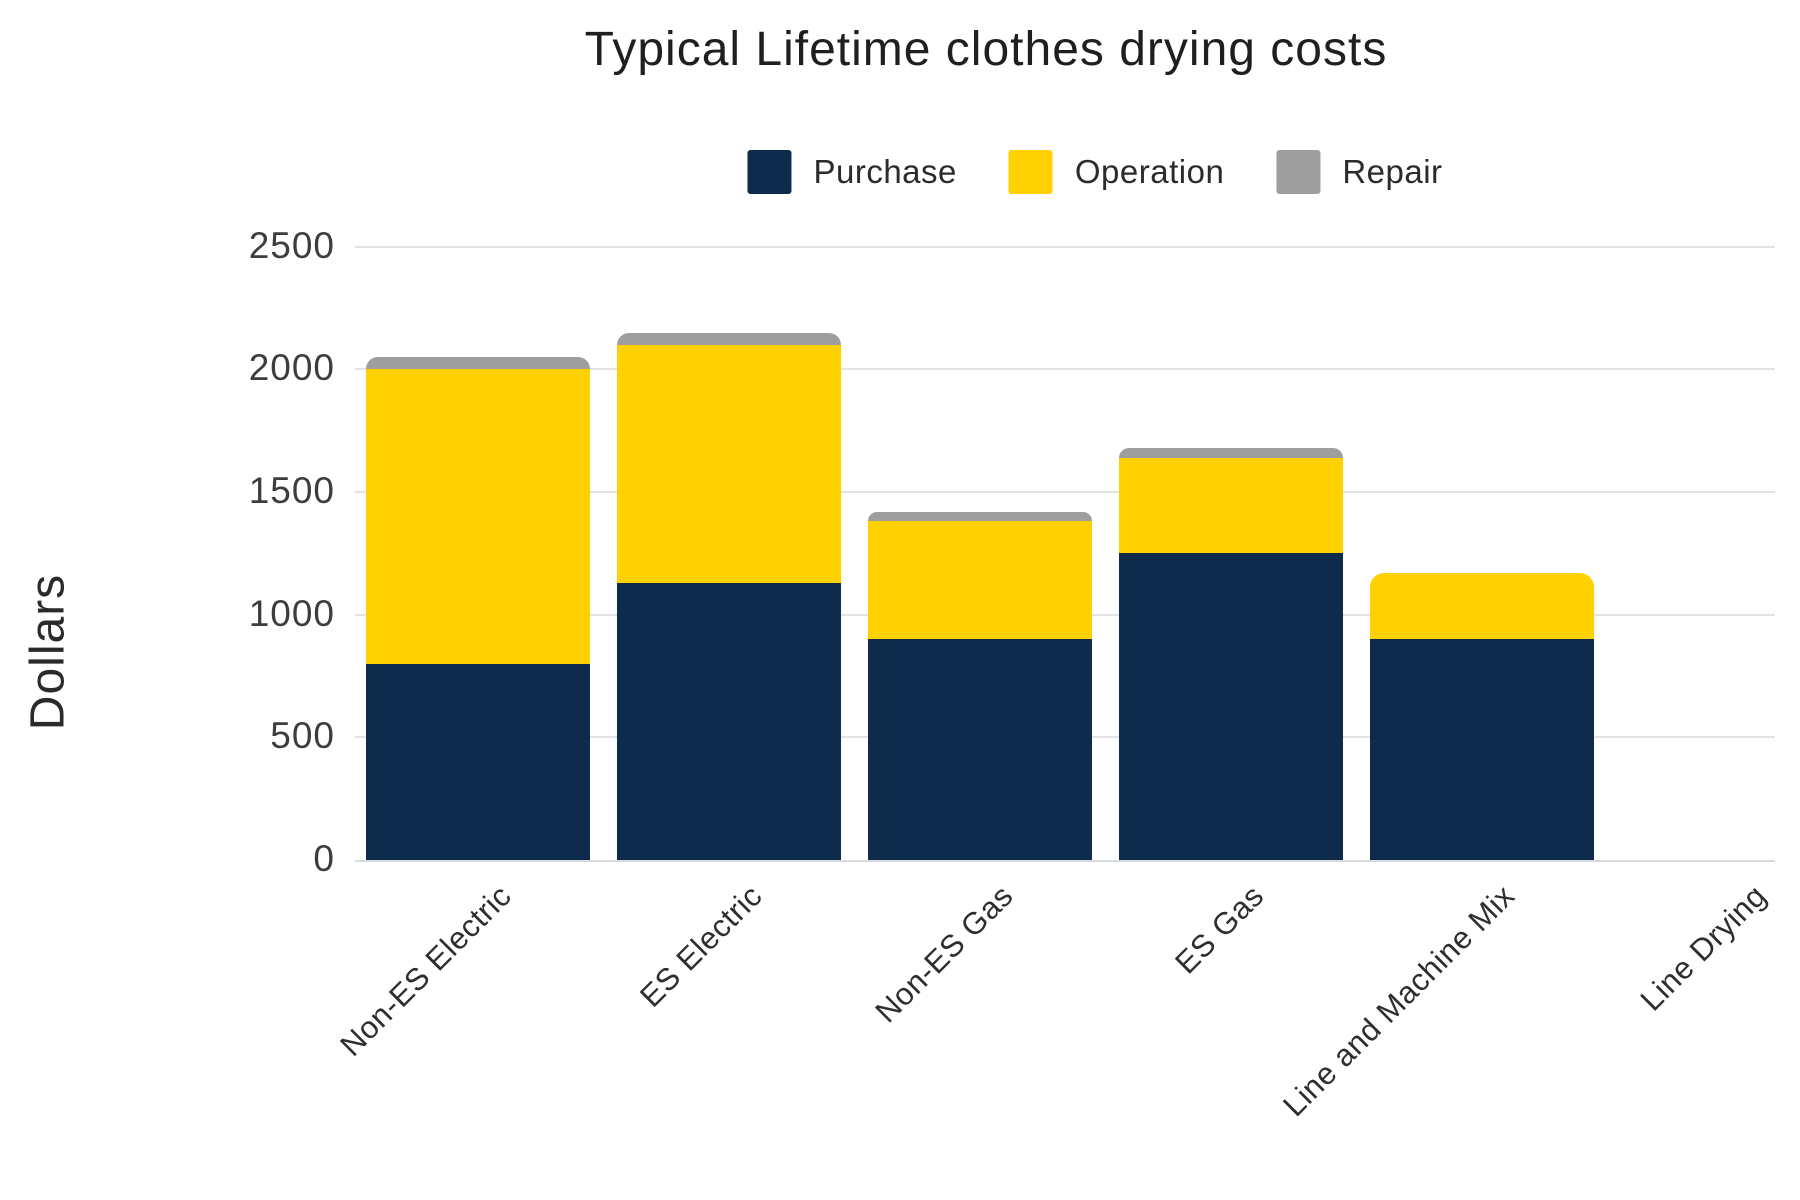  I want to click on legend-label-purchase: Purchase, so click(885, 171).